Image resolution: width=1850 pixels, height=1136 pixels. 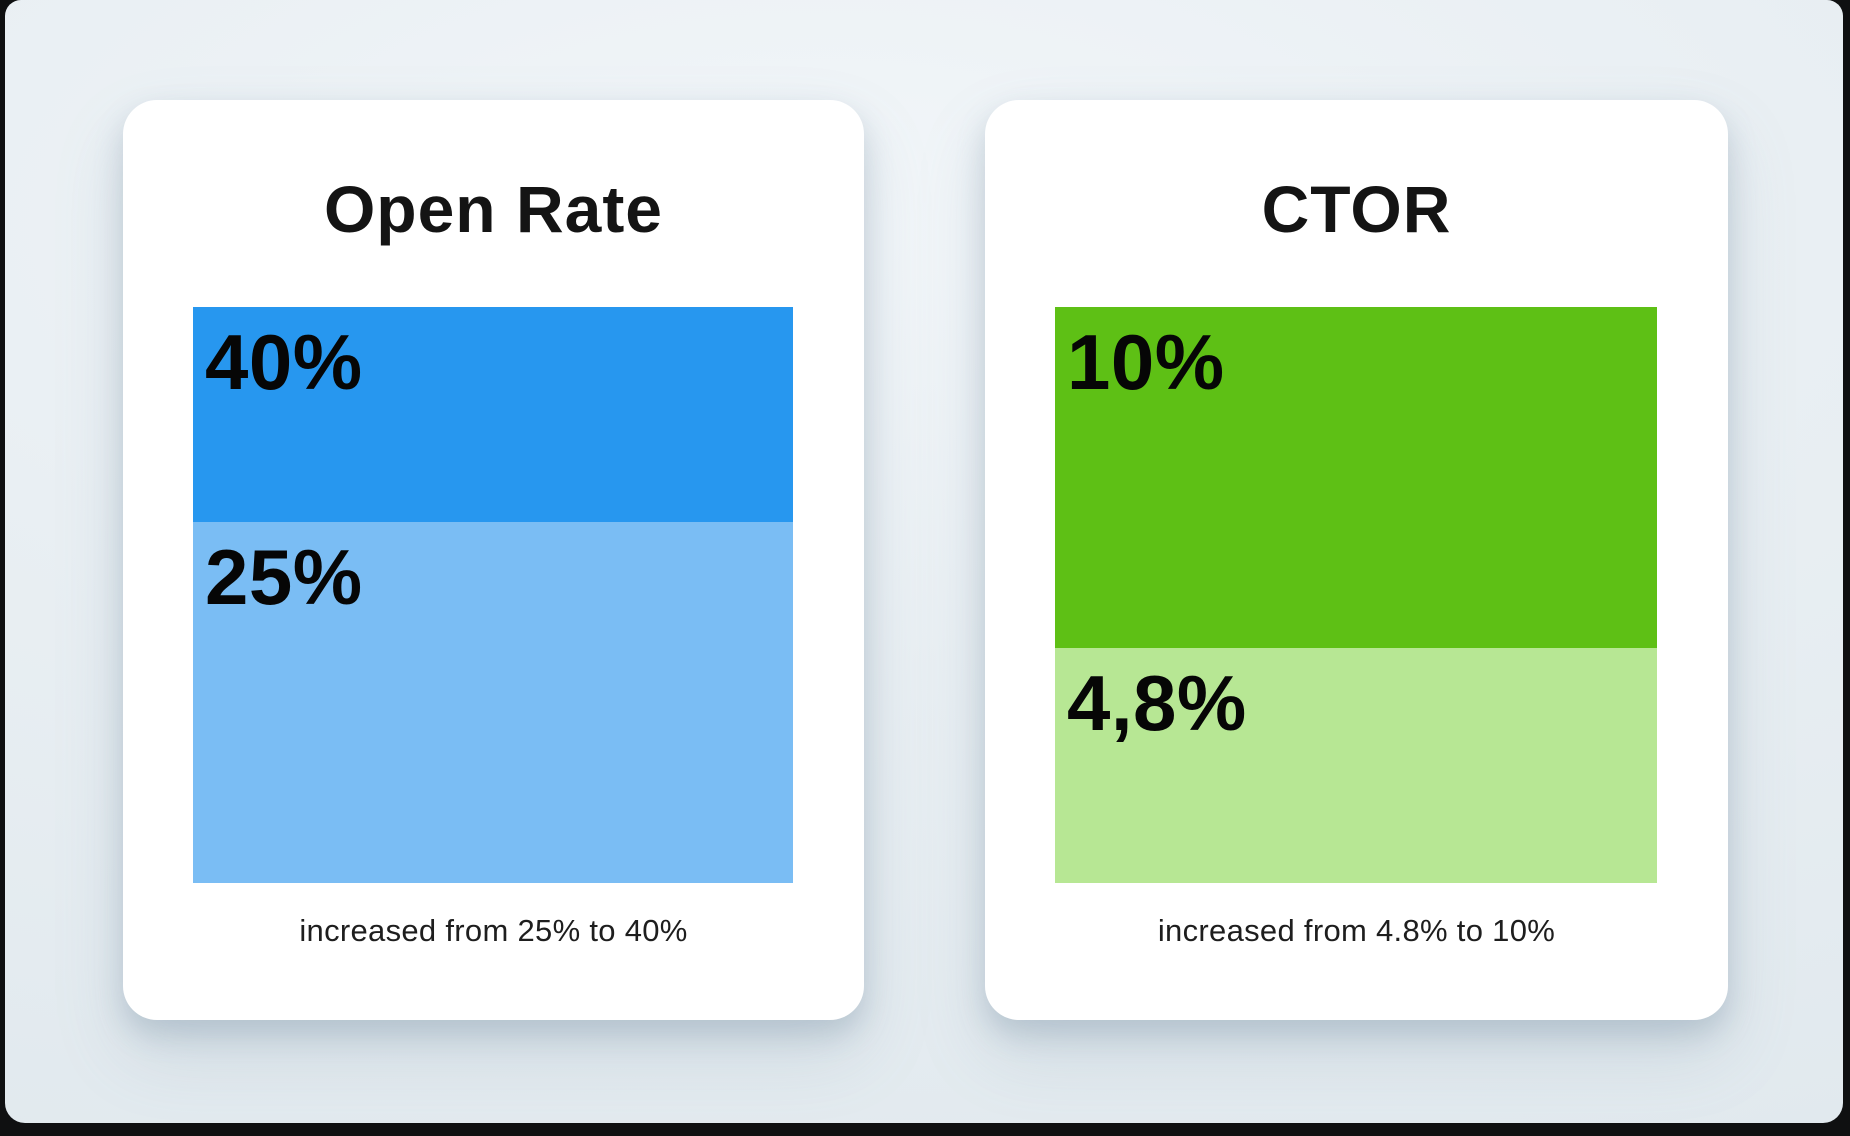 What do you see at coordinates (493, 209) in the screenshot?
I see `card-title: Open Rate` at bounding box center [493, 209].